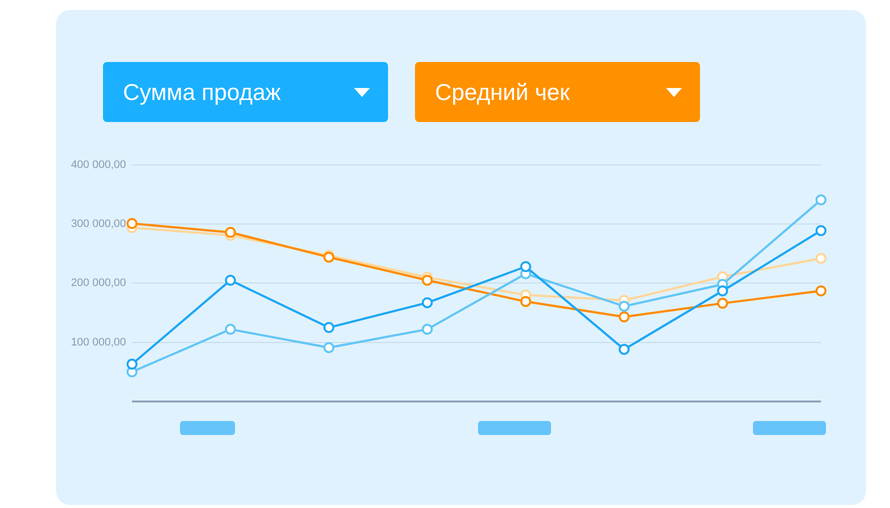  Describe the element at coordinates (98, 342) in the screenshot. I see `y-tick-label: 100 000,00` at that location.